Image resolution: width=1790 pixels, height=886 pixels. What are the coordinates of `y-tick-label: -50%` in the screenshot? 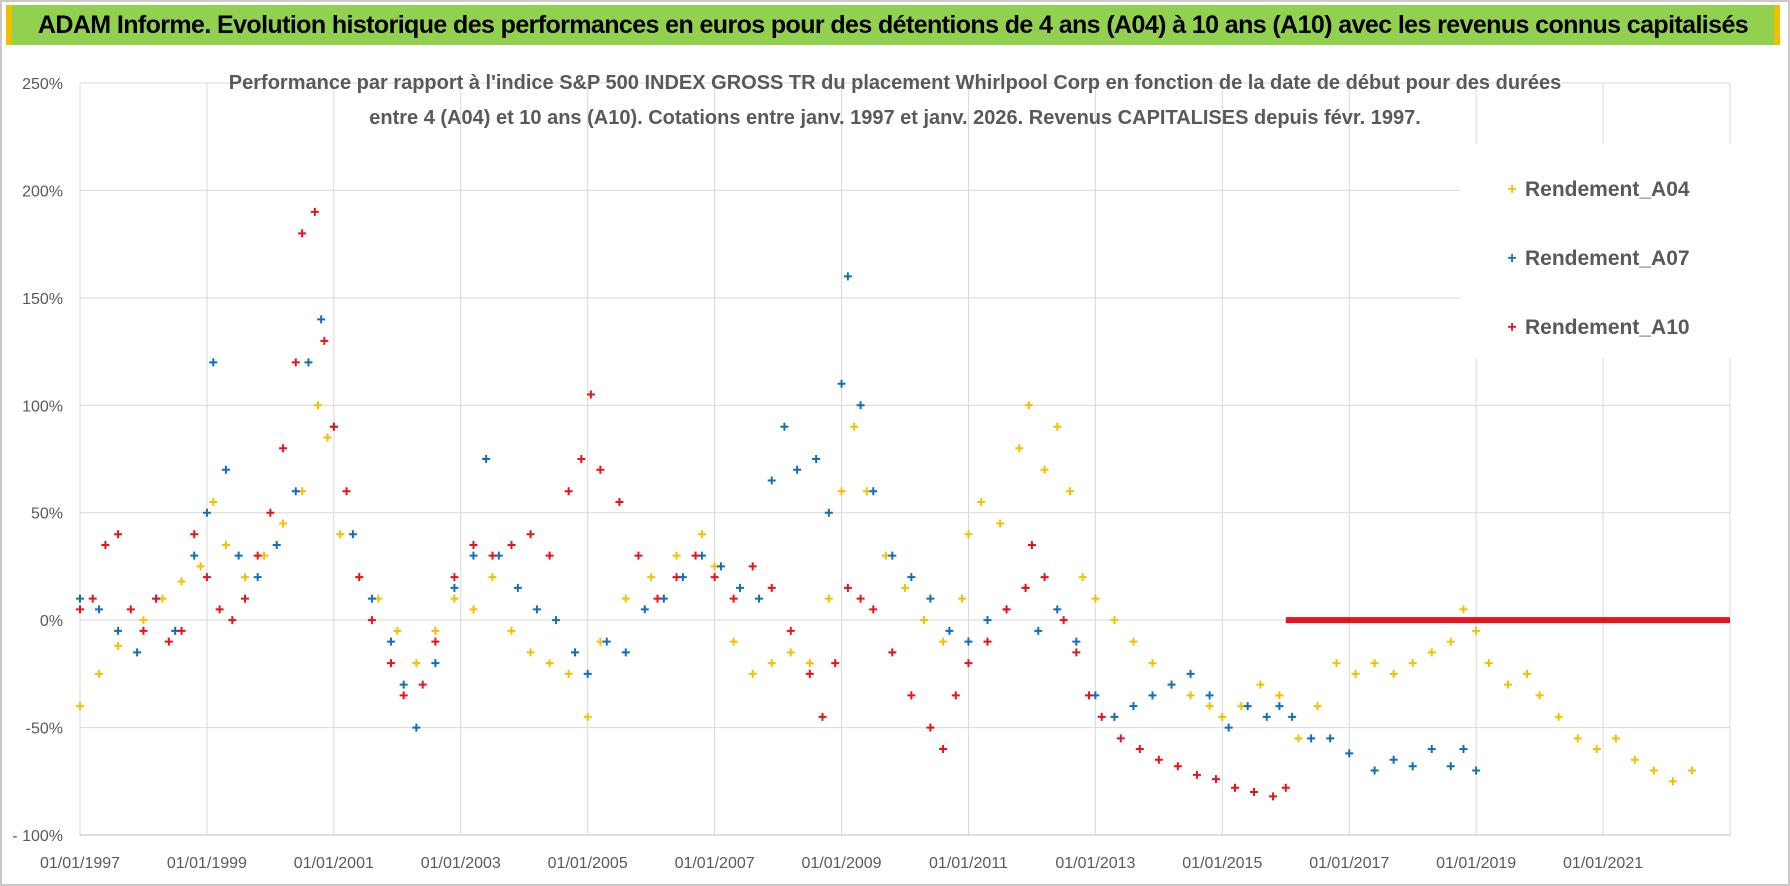 It's located at (44, 729).